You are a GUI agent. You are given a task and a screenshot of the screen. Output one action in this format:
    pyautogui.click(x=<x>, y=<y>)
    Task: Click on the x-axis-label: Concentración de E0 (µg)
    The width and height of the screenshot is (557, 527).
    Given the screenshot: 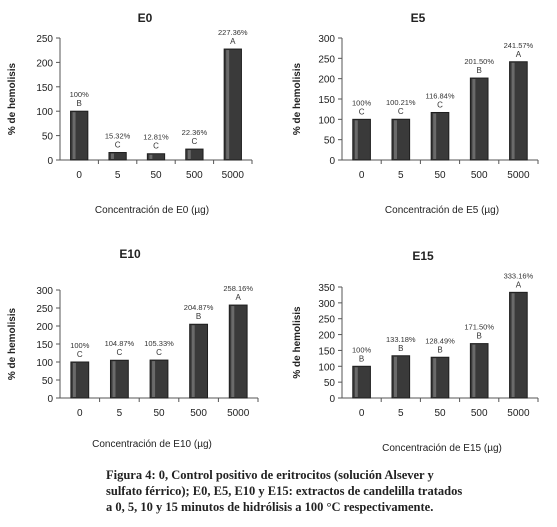 What is the action you would take?
    pyautogui.click(x=152, y=210)
    